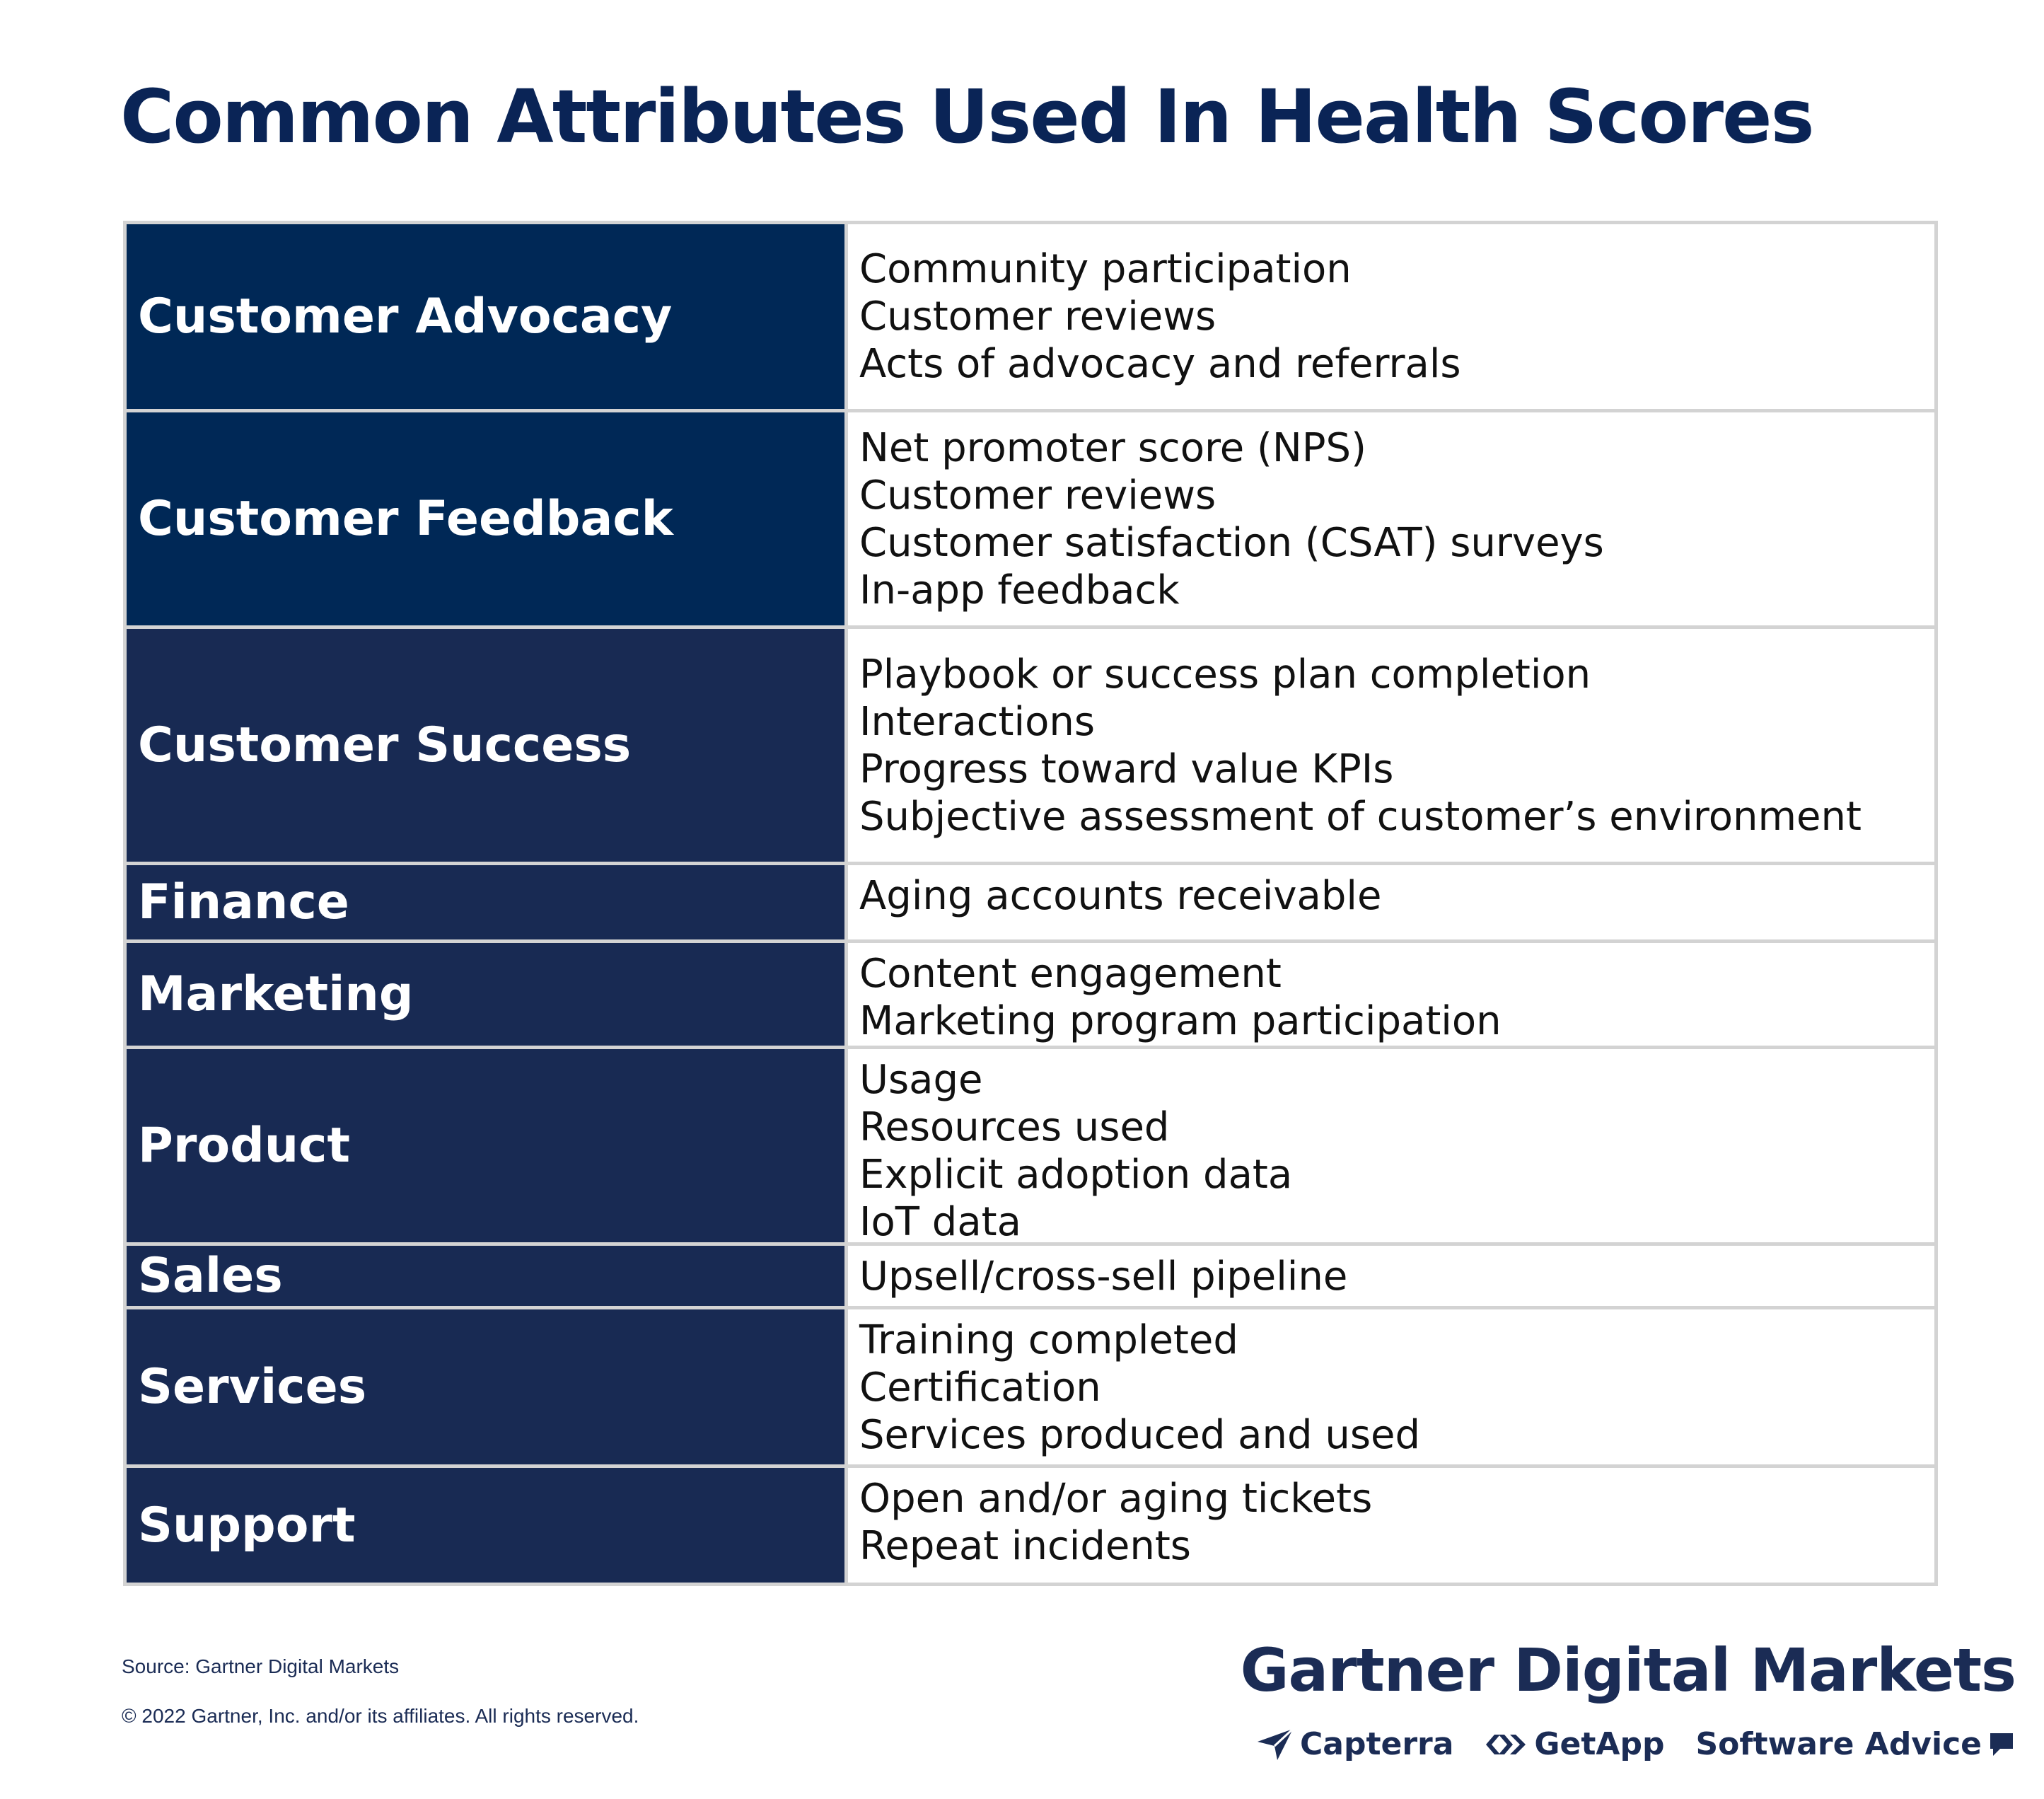  I want to click on attribute-item: Upsell/cross-sell pipeline, so click(1103, 1277).